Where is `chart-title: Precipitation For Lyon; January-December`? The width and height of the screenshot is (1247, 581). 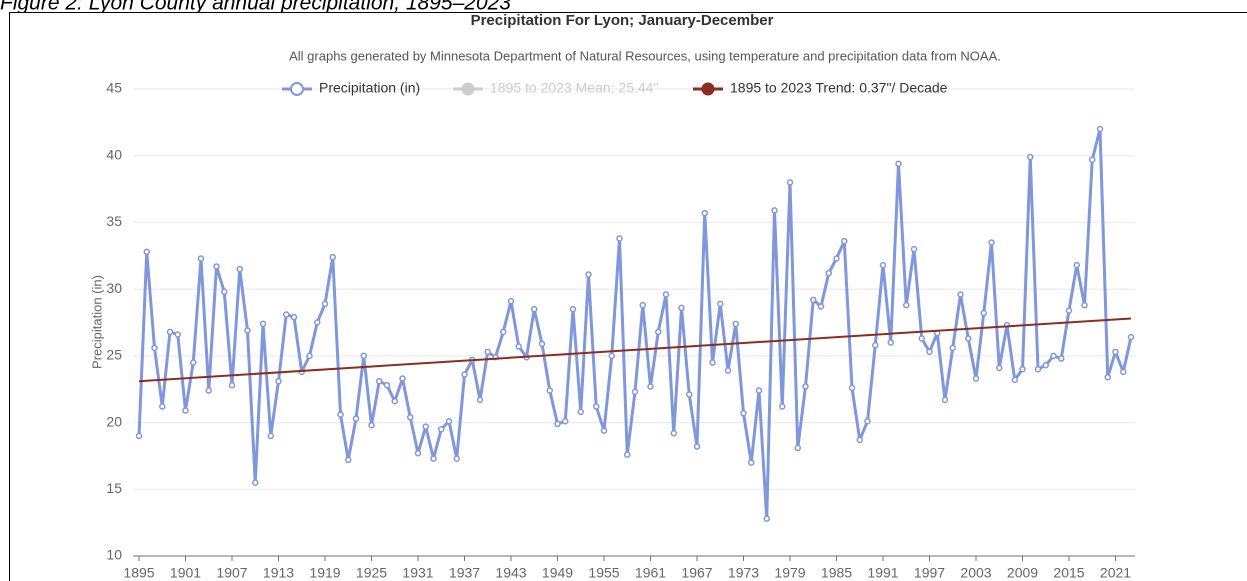
chart-title: Precipitation For Lyon; January-December is located at coordinates (622, 20).